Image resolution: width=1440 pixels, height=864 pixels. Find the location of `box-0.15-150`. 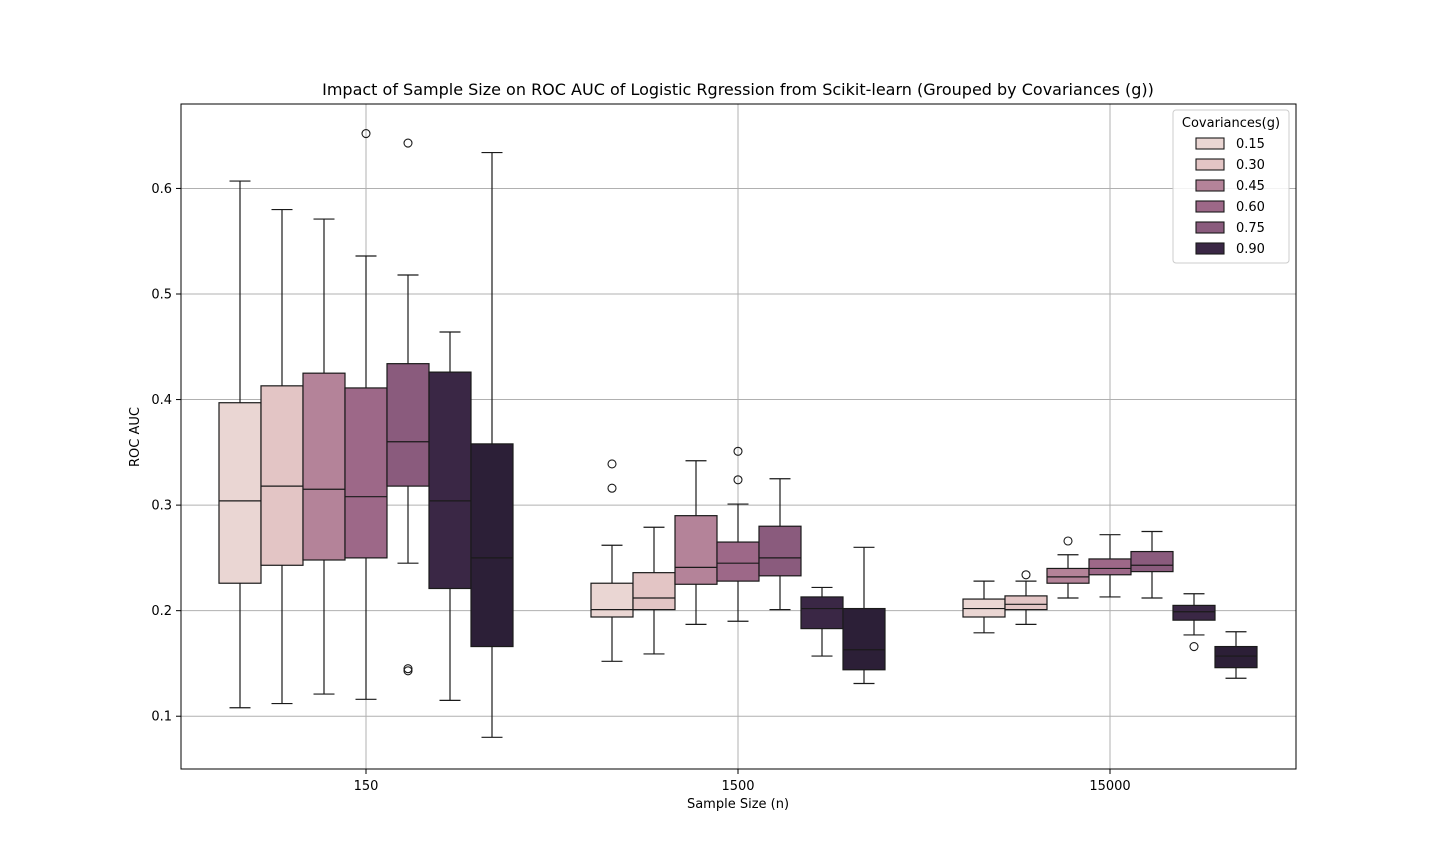

box-0.15-150 is located at coordinates (240, 444).